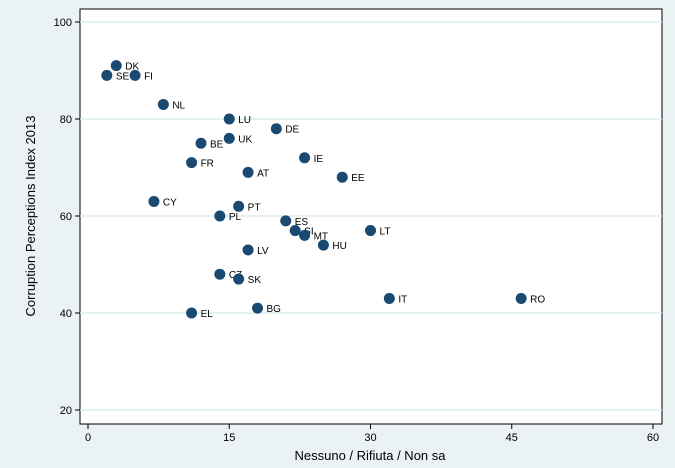  What do you see at coordinates (154, 201) in the screenshot?
I see `point-cy` at bounding box center [154, 201].